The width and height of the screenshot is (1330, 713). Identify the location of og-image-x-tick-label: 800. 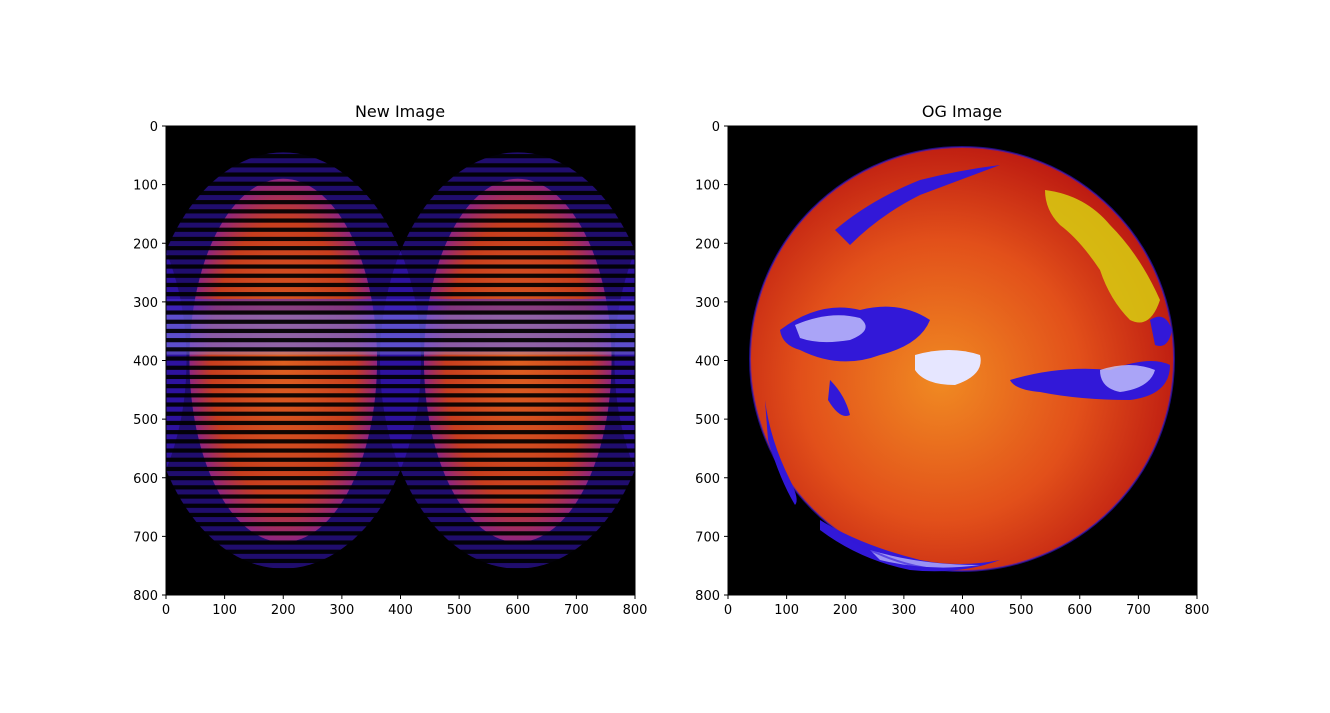
(1197, 610).